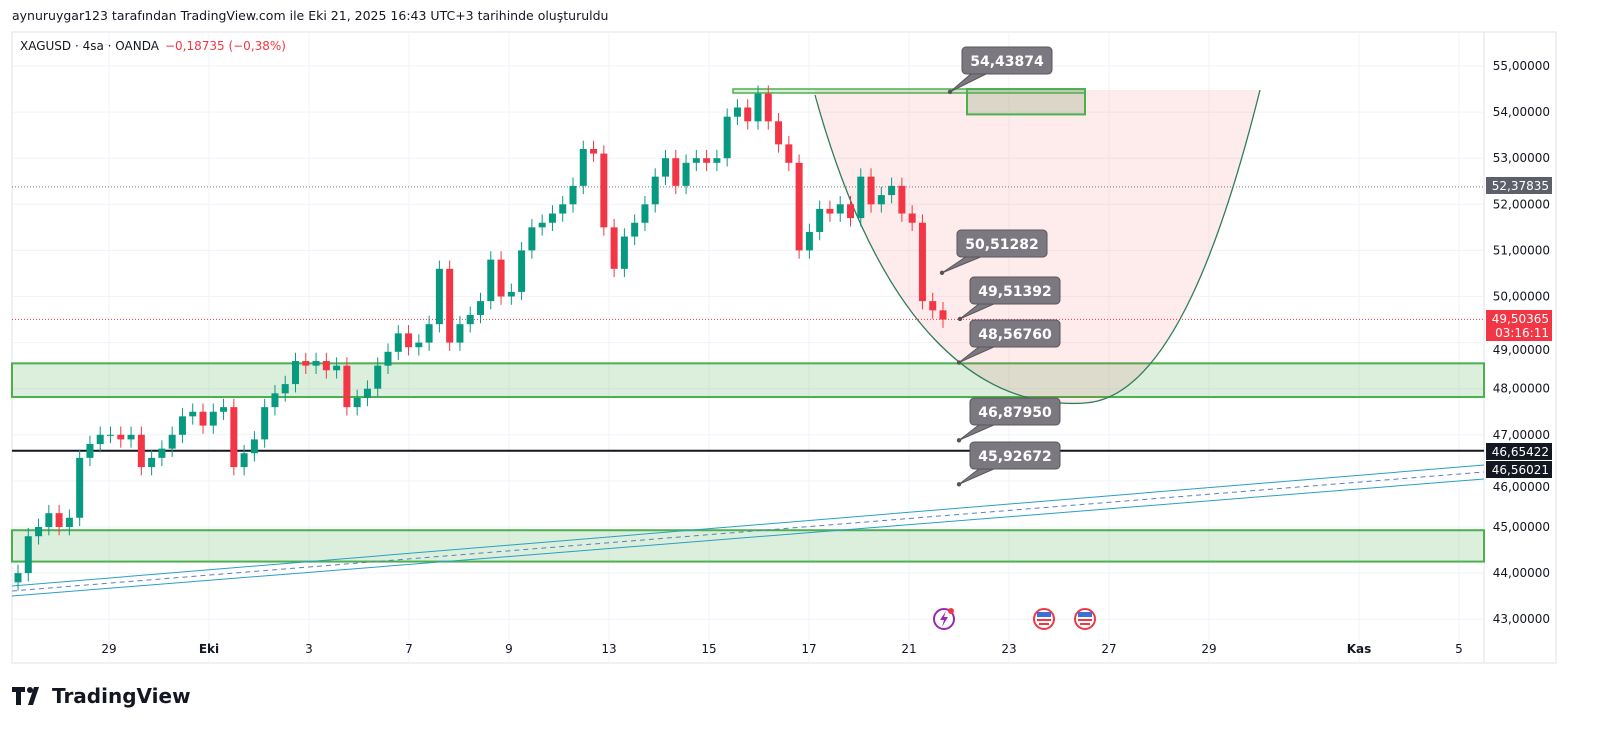 The height and width of the screenshot is (744, 1600). Describe the element at coordinates (1521, 158) in the screenshot. I see `y-tick-label: 53,00000` at that location.